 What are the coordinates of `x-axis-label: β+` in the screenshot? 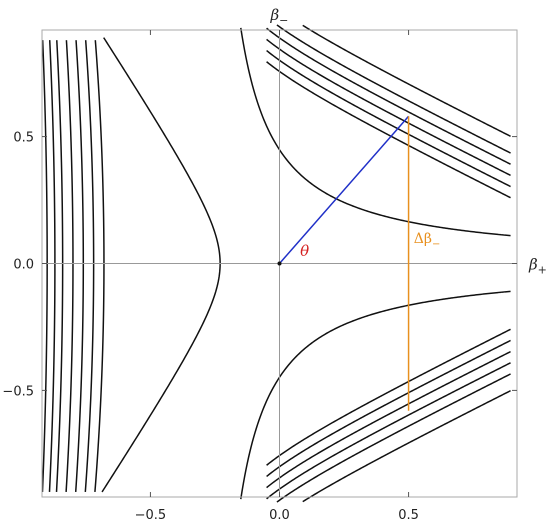 It's located at (537, 266).